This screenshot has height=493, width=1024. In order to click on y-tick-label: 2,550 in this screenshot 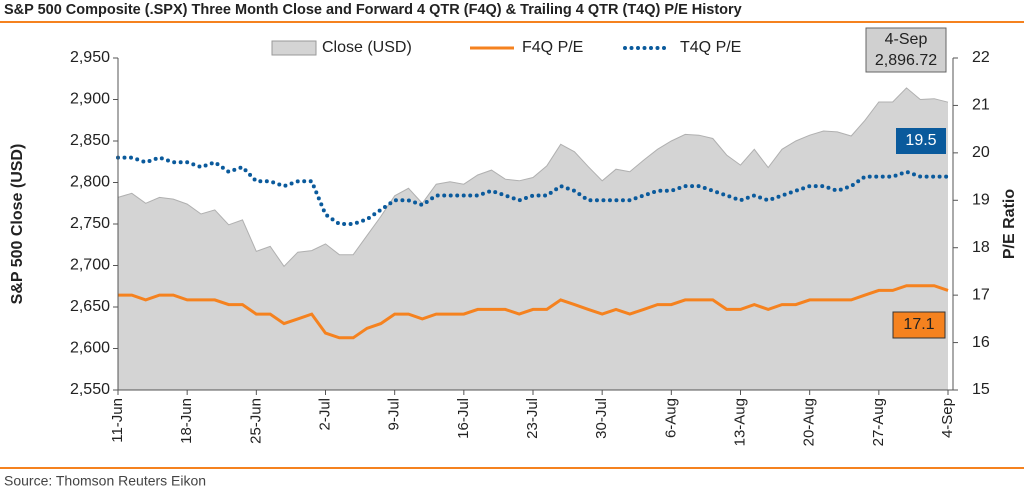, I will do `click(90, 389)`.